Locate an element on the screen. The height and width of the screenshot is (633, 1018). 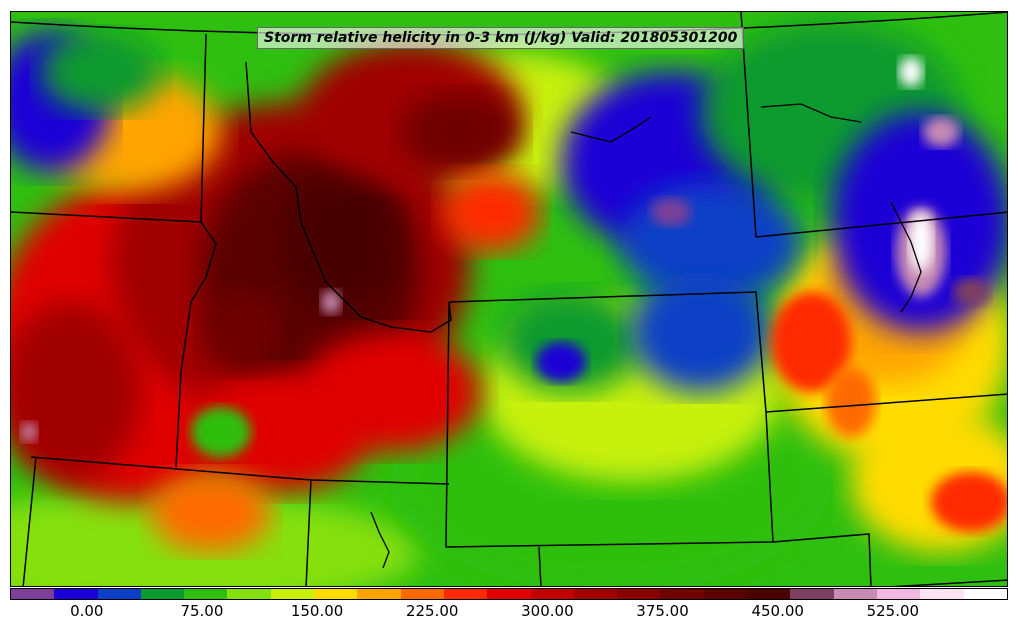
colorbar-tick-label: 225.00 is located at coordinates (432, 611).